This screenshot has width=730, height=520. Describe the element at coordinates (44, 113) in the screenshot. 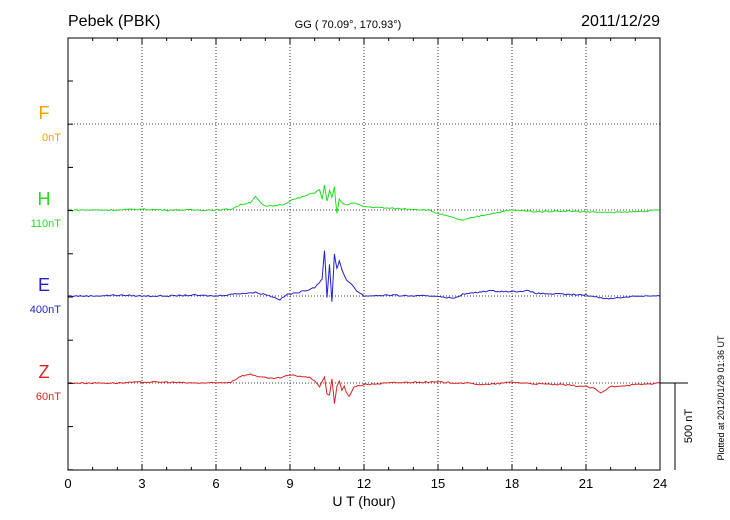

I see `series-name-f: F` at that location.